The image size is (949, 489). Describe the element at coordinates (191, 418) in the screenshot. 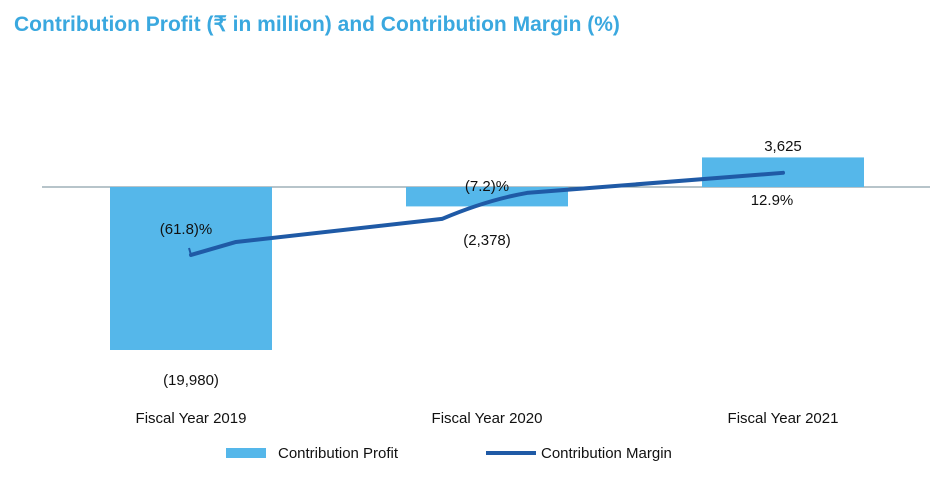

I see `x-tick-label: Fiscal Year 2019` at that location.